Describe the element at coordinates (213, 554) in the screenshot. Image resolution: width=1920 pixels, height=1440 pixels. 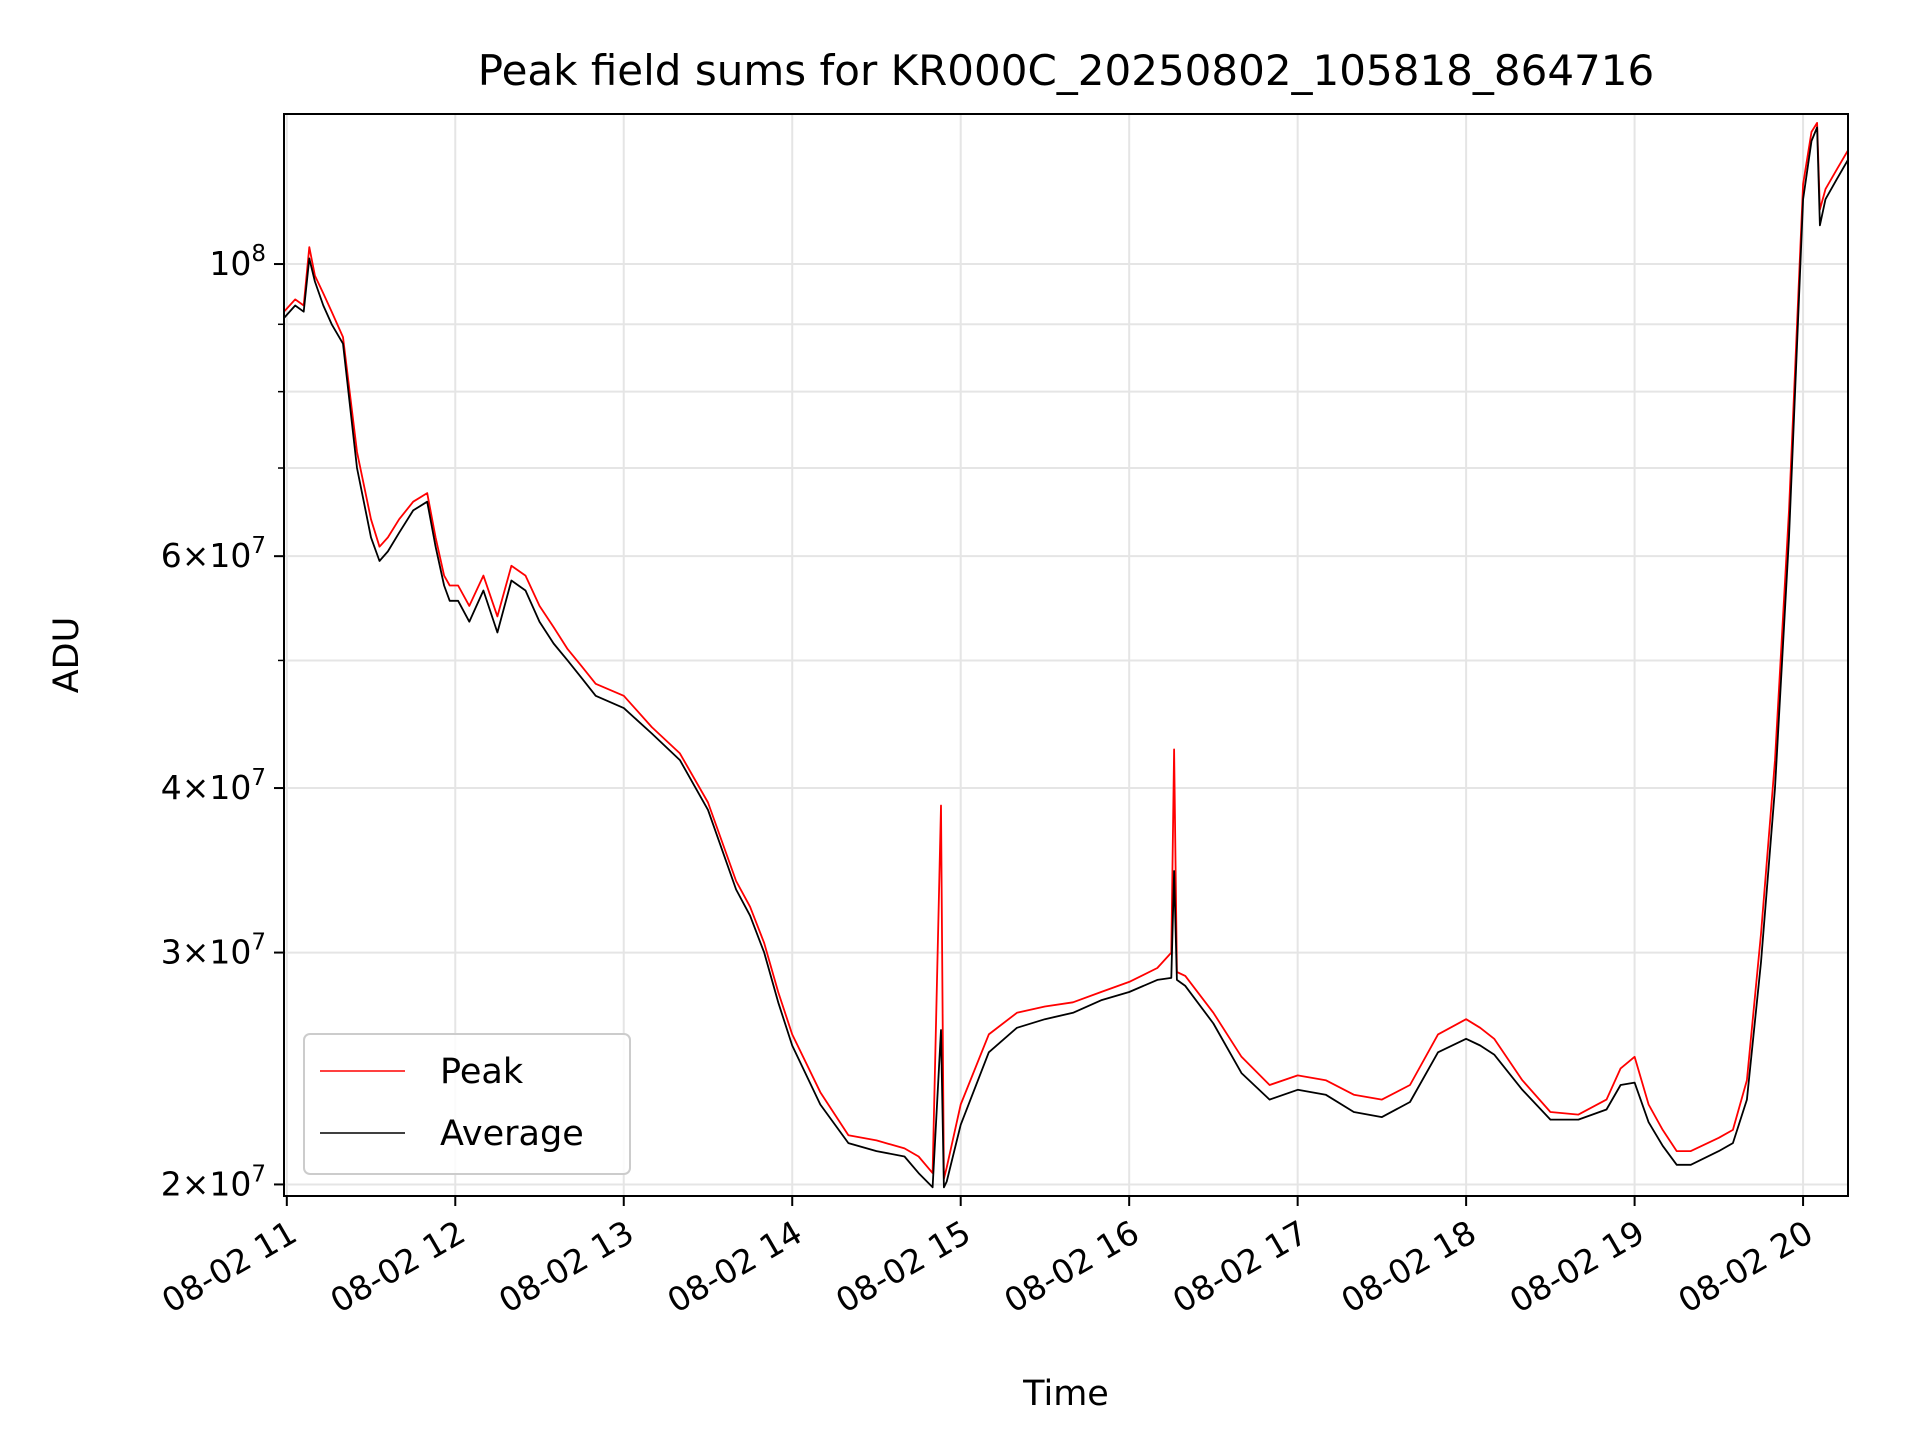
I see `y-tick-label: 6×107` at that location.